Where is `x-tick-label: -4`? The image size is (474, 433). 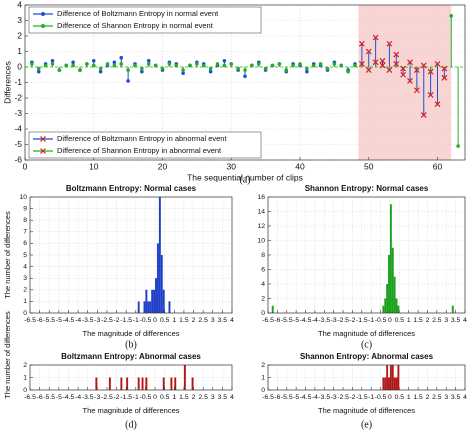
x-tick-label: -4 is located at coordinates (315, 397).